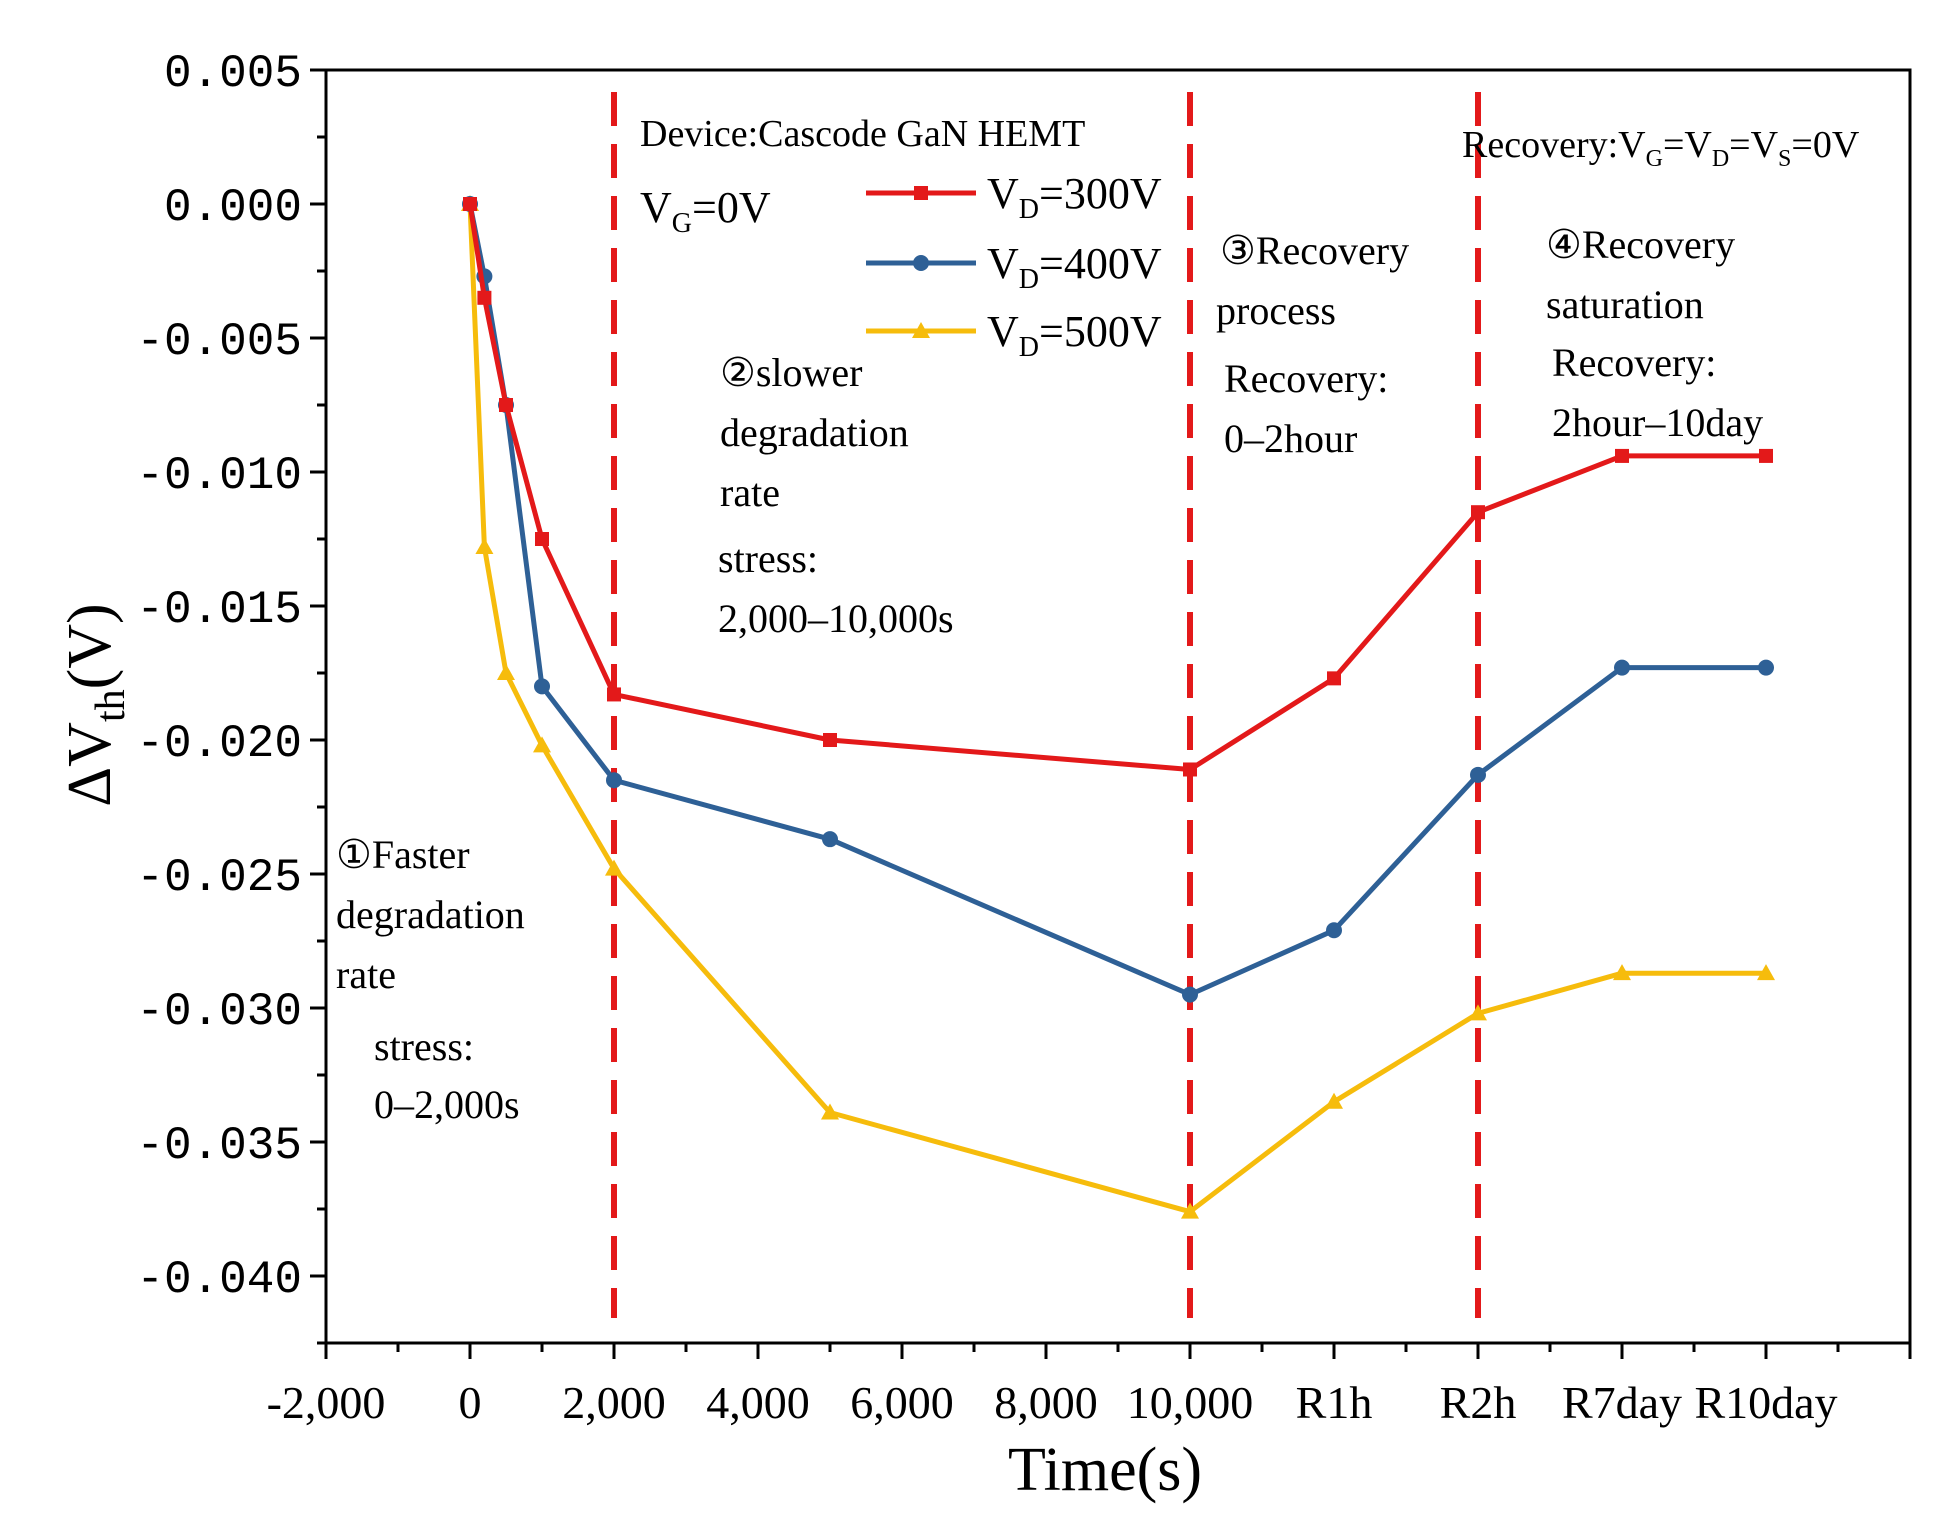  What do you see at coordinates (219, 610) in the screenshot?
I see `y-tick-label: -0.015` at bounding box center [219, 610].